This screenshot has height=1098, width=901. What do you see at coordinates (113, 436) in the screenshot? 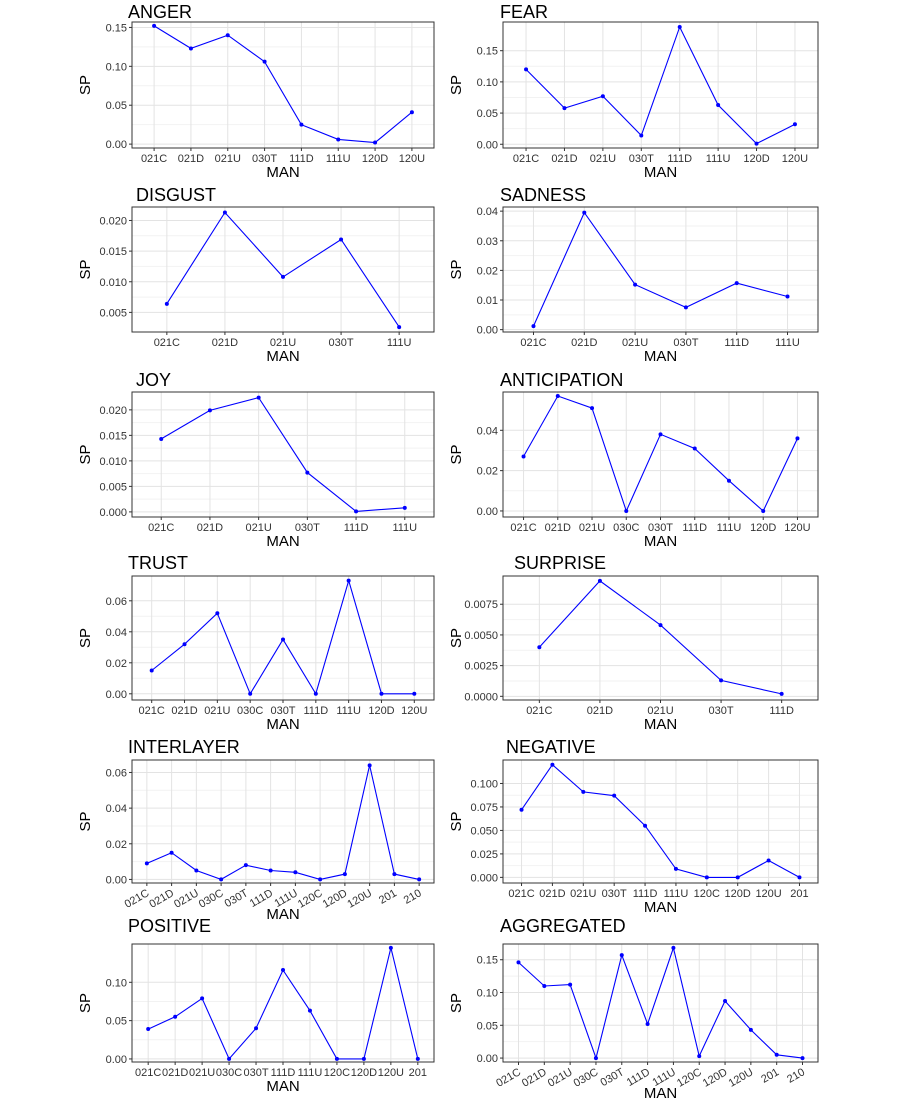
I see `y-tick-label: 0.015` at bounding box center [113, 436].